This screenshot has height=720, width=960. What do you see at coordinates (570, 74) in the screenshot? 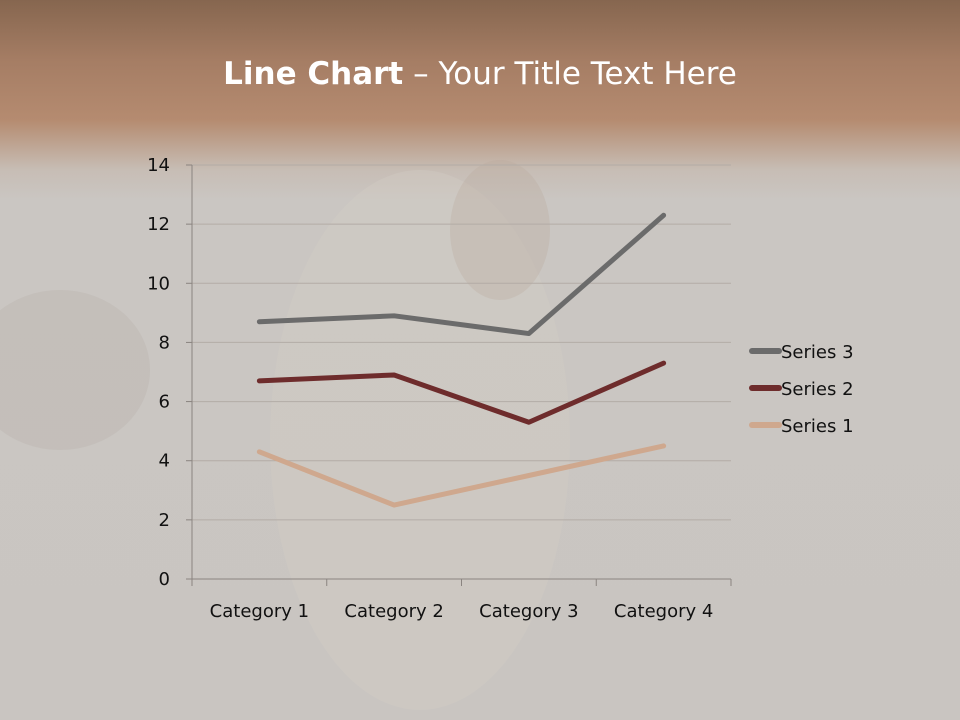
I see `title-rest: – Your Title Text Here` at bounding box center [570, 74].